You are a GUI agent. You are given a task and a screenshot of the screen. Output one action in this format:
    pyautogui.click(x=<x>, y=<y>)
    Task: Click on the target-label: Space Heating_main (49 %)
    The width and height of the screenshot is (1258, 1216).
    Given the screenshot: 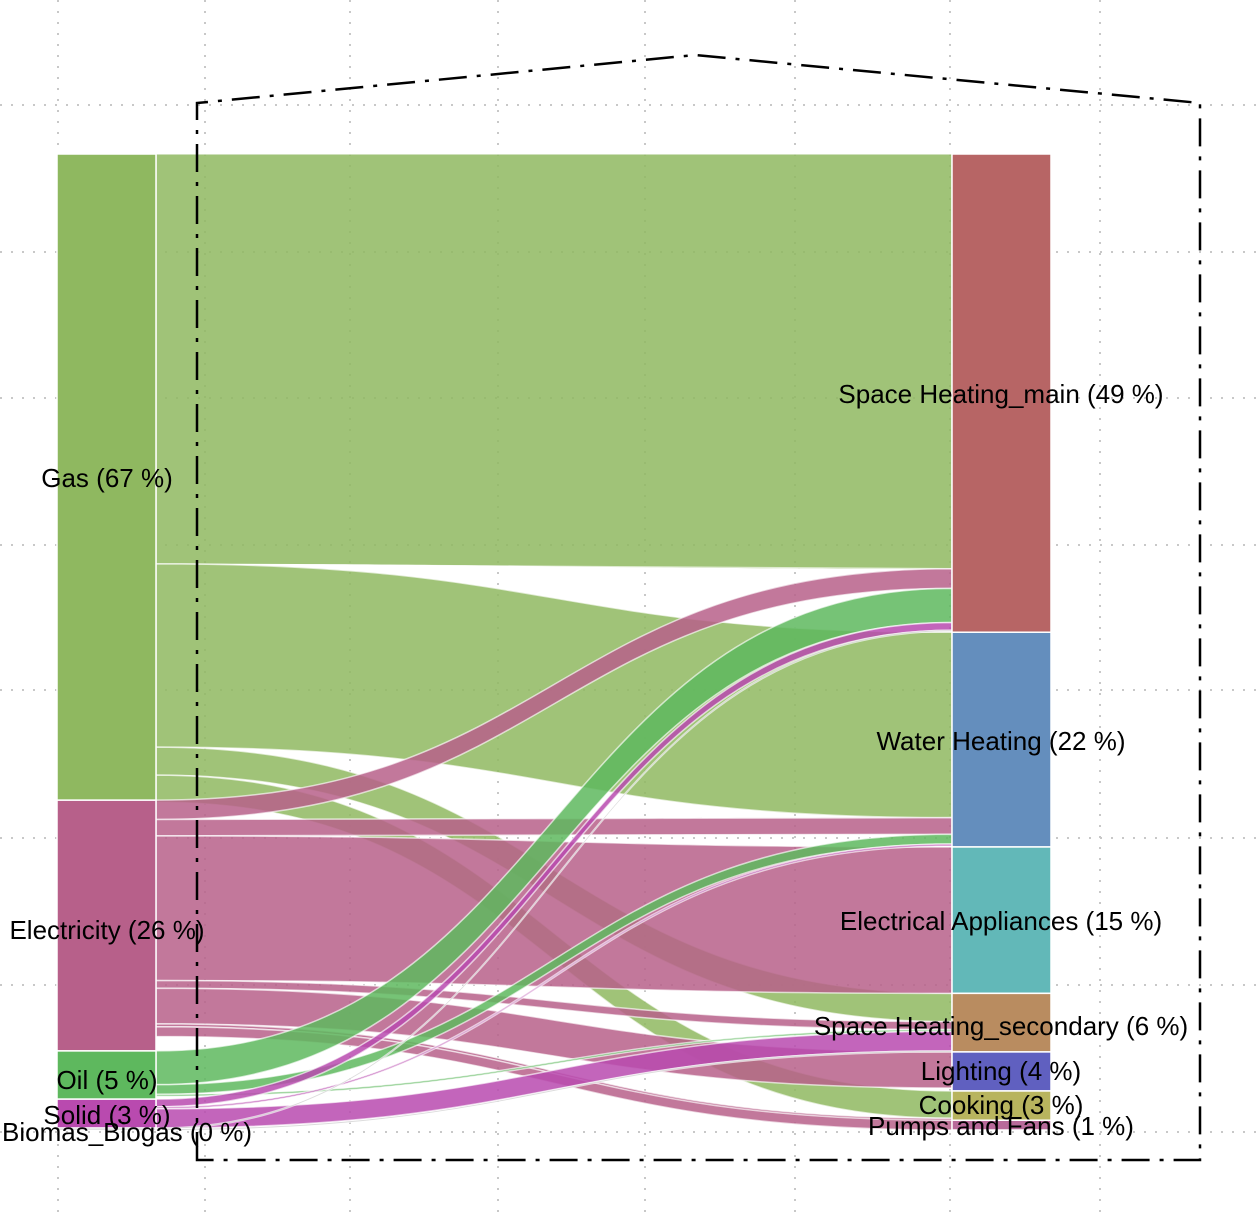 What is the action you would take?
    pyautogui.click(x=1000, y=394)
    